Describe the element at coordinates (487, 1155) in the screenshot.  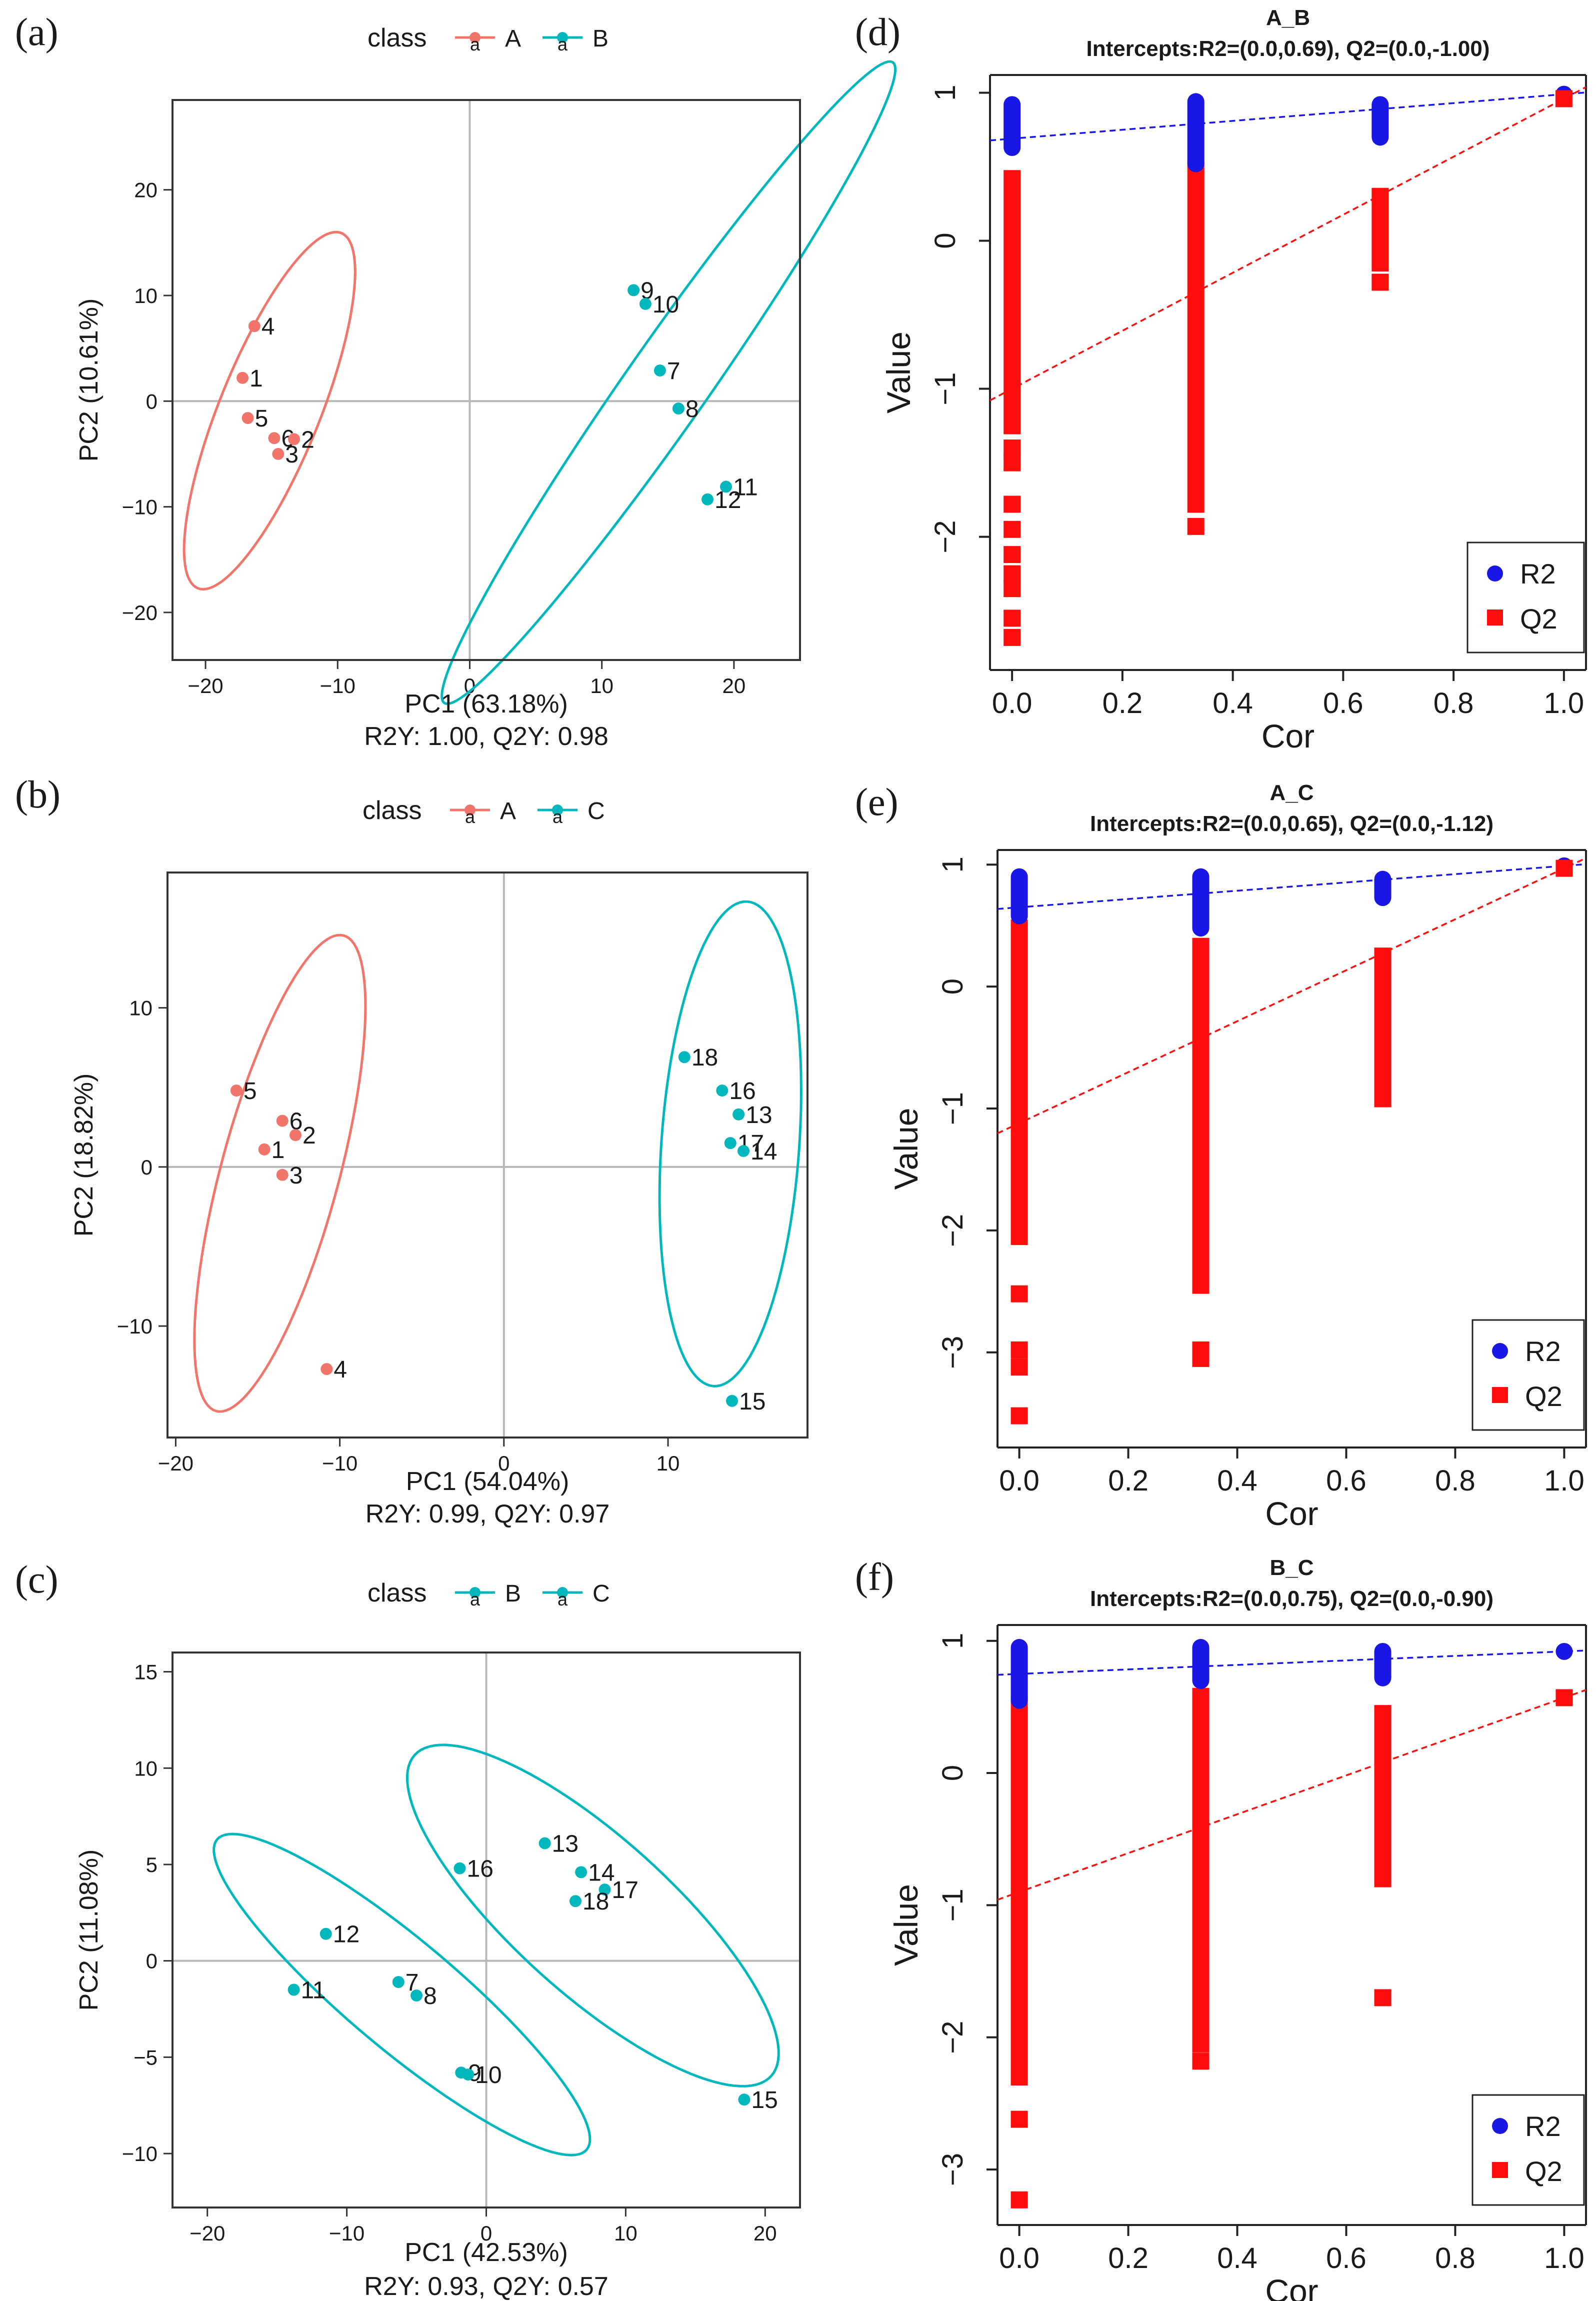
I see `plot-frame` at that location.